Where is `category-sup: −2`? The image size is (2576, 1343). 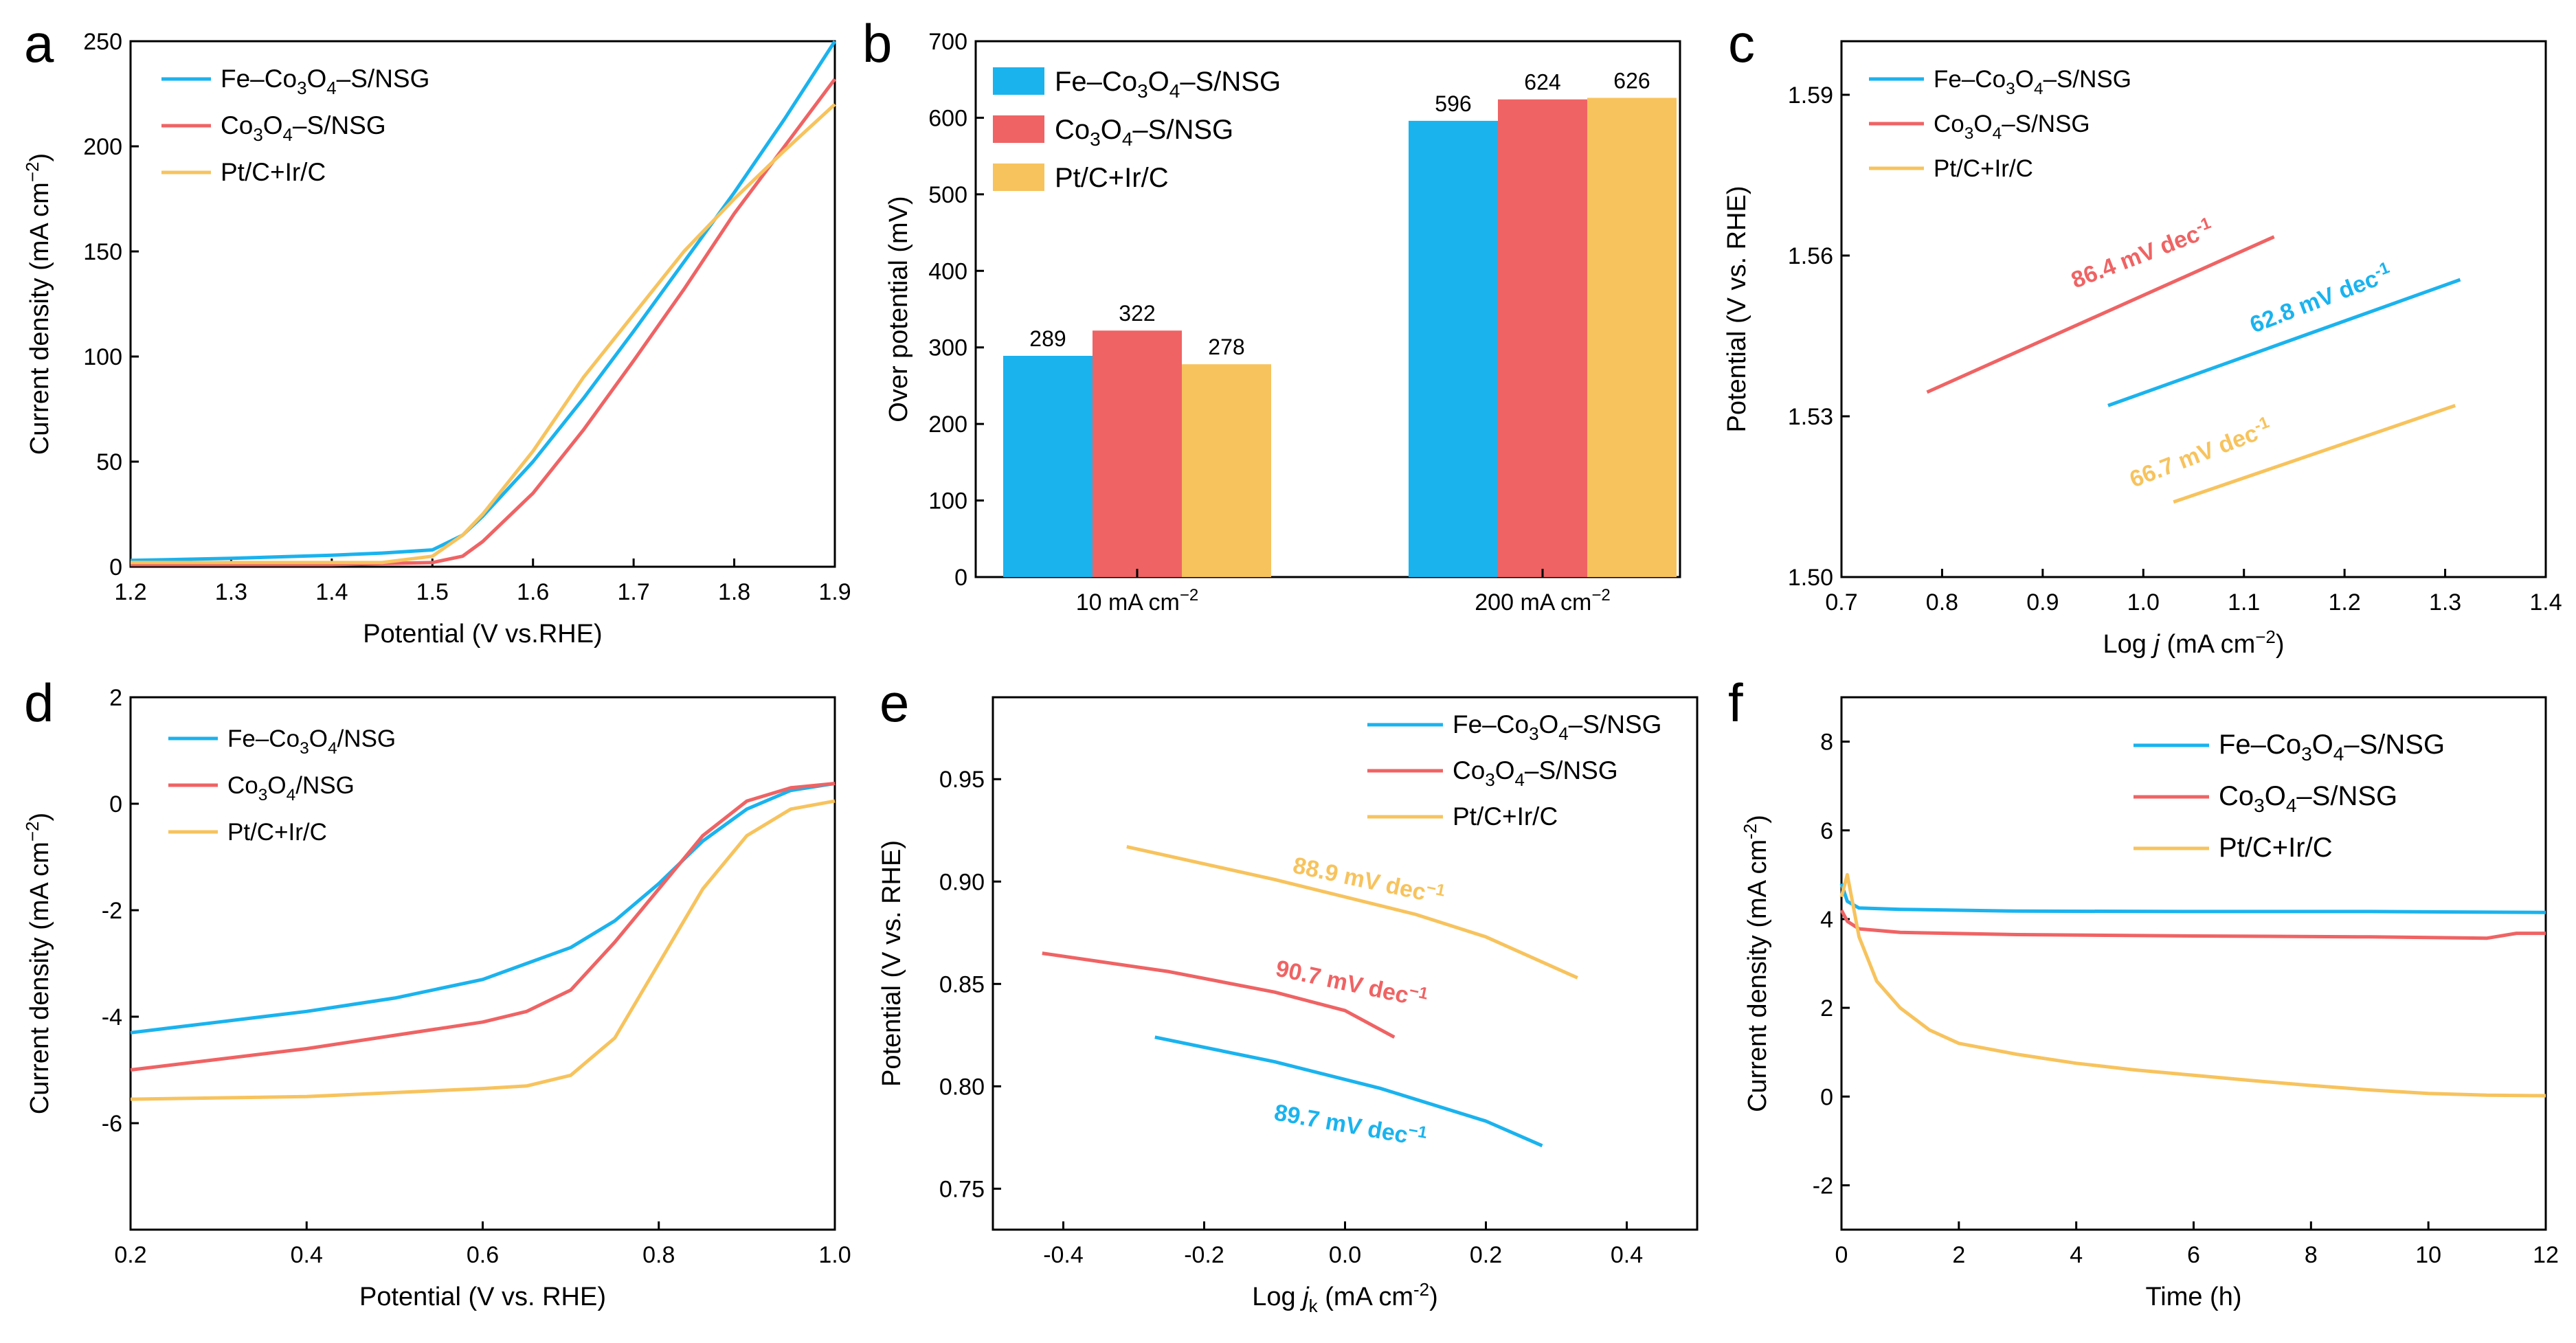 category-sup: −2 is located at coordinates (1600, 595).